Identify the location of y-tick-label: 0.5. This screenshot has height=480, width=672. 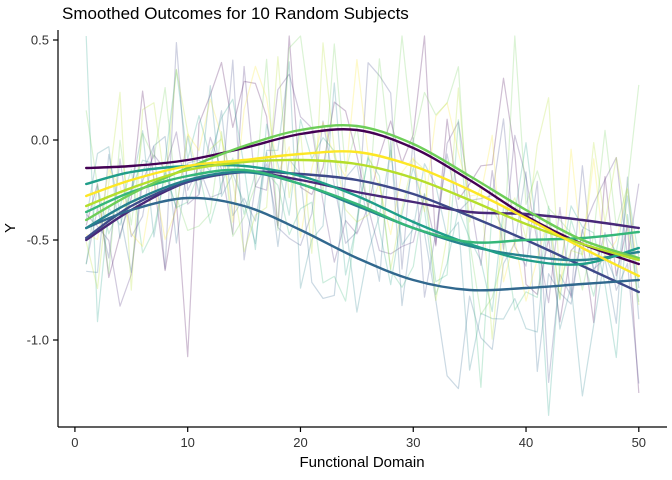
(40, 40).